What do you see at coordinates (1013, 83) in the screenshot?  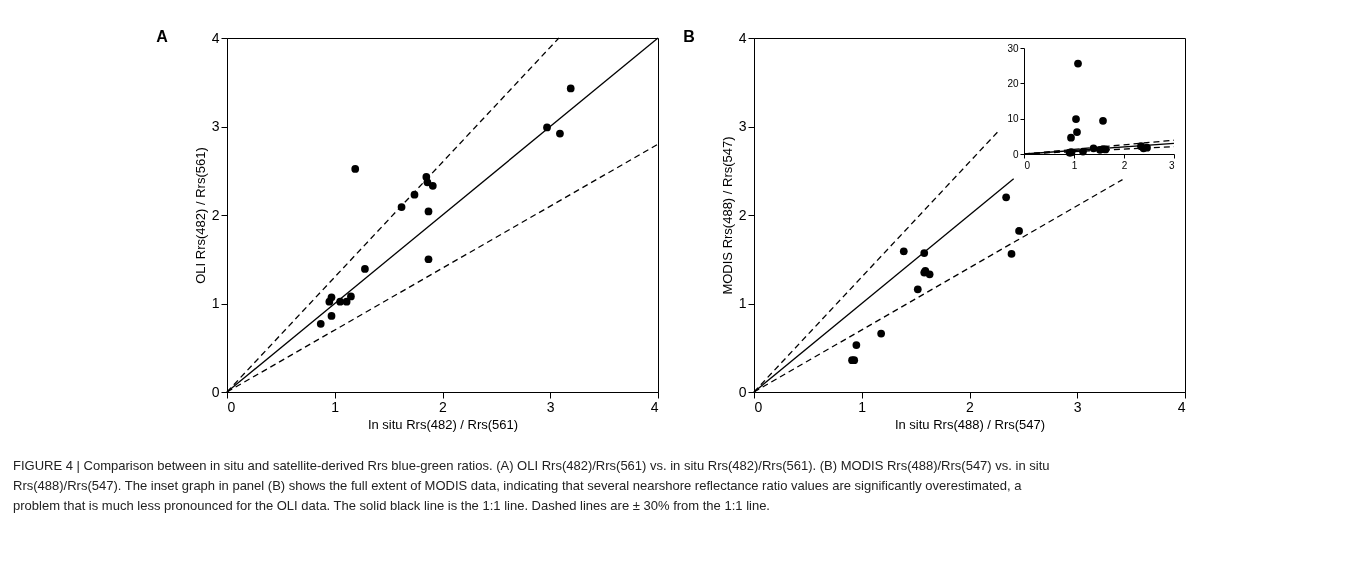 I see `y-tick-label: 20` at bounding box center [1013, 83].